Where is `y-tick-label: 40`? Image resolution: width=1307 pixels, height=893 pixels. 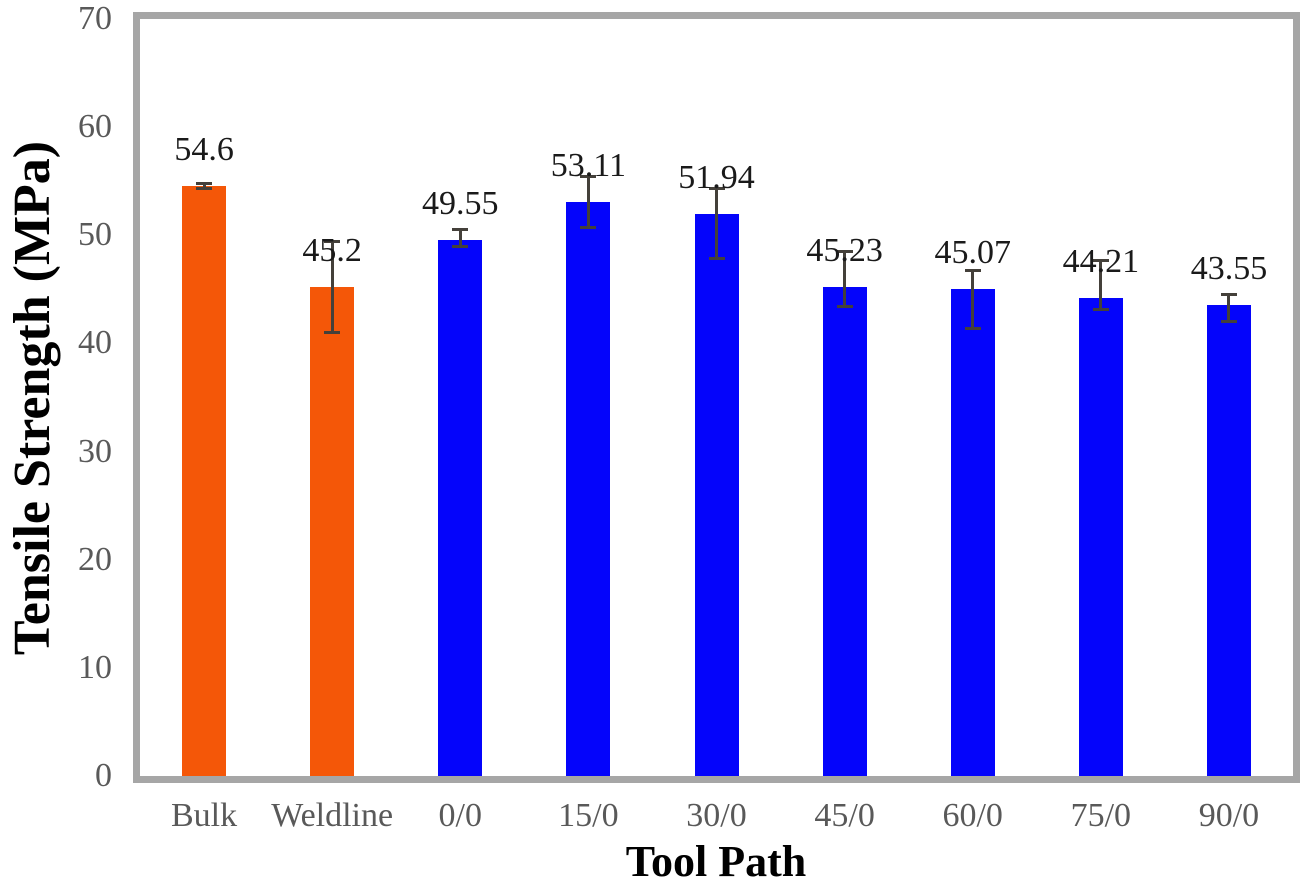
y-tick-label: 40 is located at coordinates (95, 343).